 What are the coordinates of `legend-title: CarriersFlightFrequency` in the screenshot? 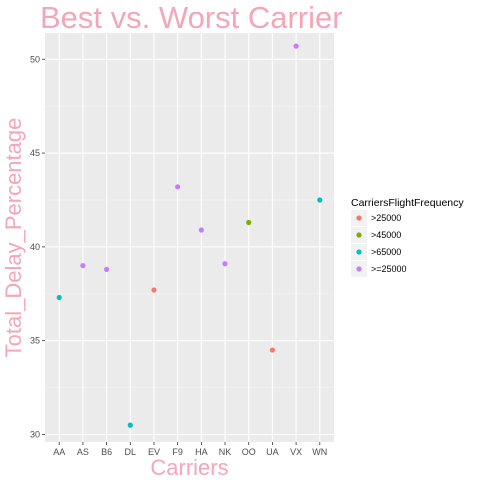 It's located at (407, 203).